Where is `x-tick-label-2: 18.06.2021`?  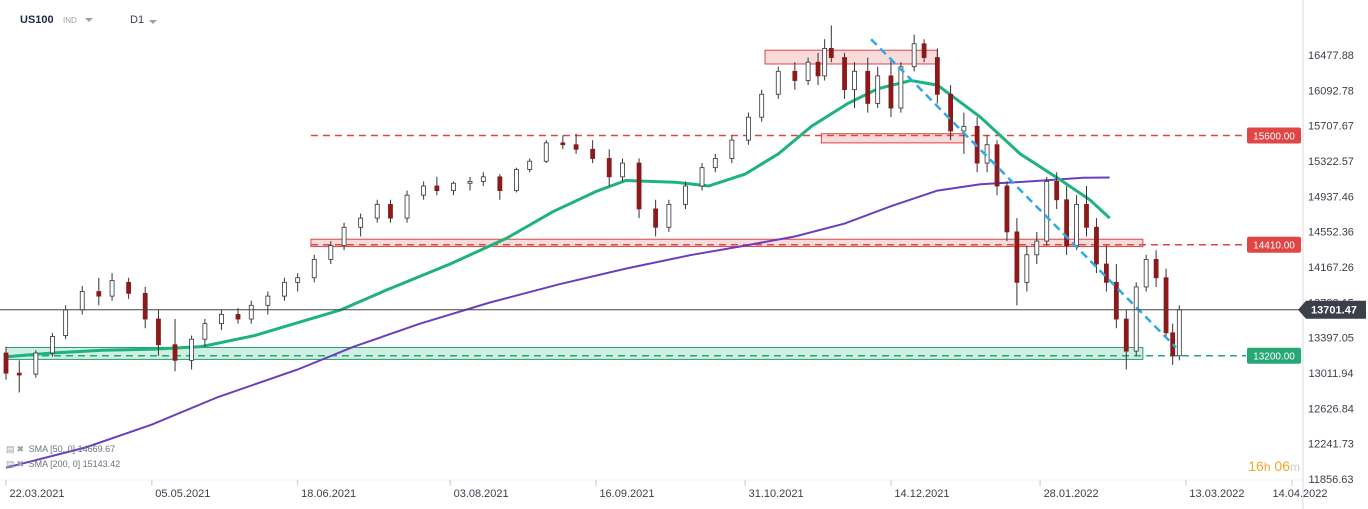
x-tick-label-2: 18.06.2021 is located at coordinates (328, 494).